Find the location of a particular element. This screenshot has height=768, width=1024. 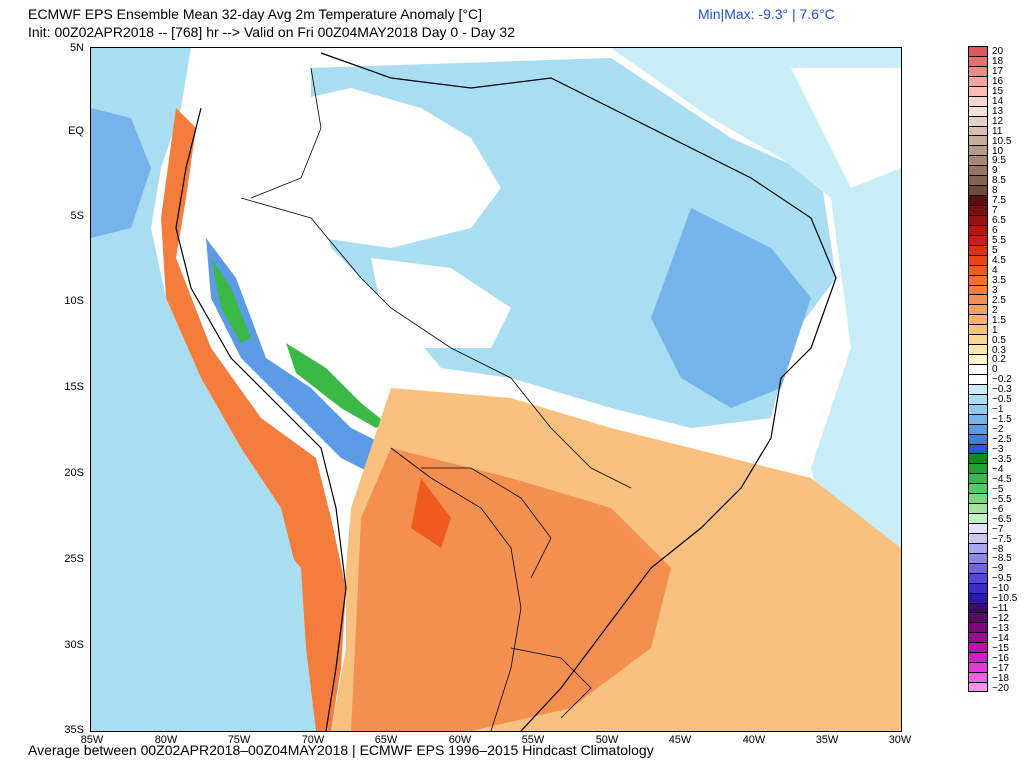

colorbar-label: −9.5 is located at coordinates (1002, 579).